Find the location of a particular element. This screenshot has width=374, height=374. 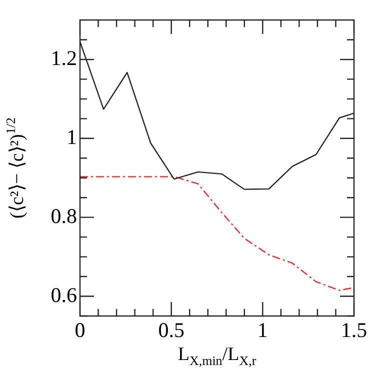

y-tick-label: 0.8 is located at coordinates (63, 216).